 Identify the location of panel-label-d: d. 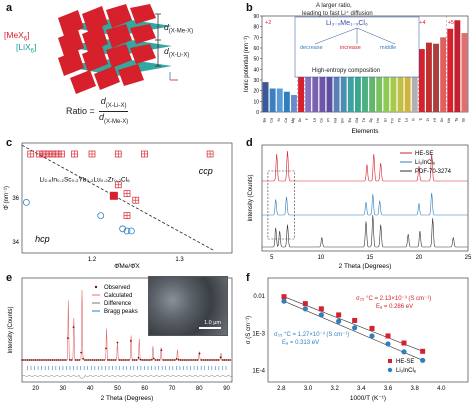
(249, 143).